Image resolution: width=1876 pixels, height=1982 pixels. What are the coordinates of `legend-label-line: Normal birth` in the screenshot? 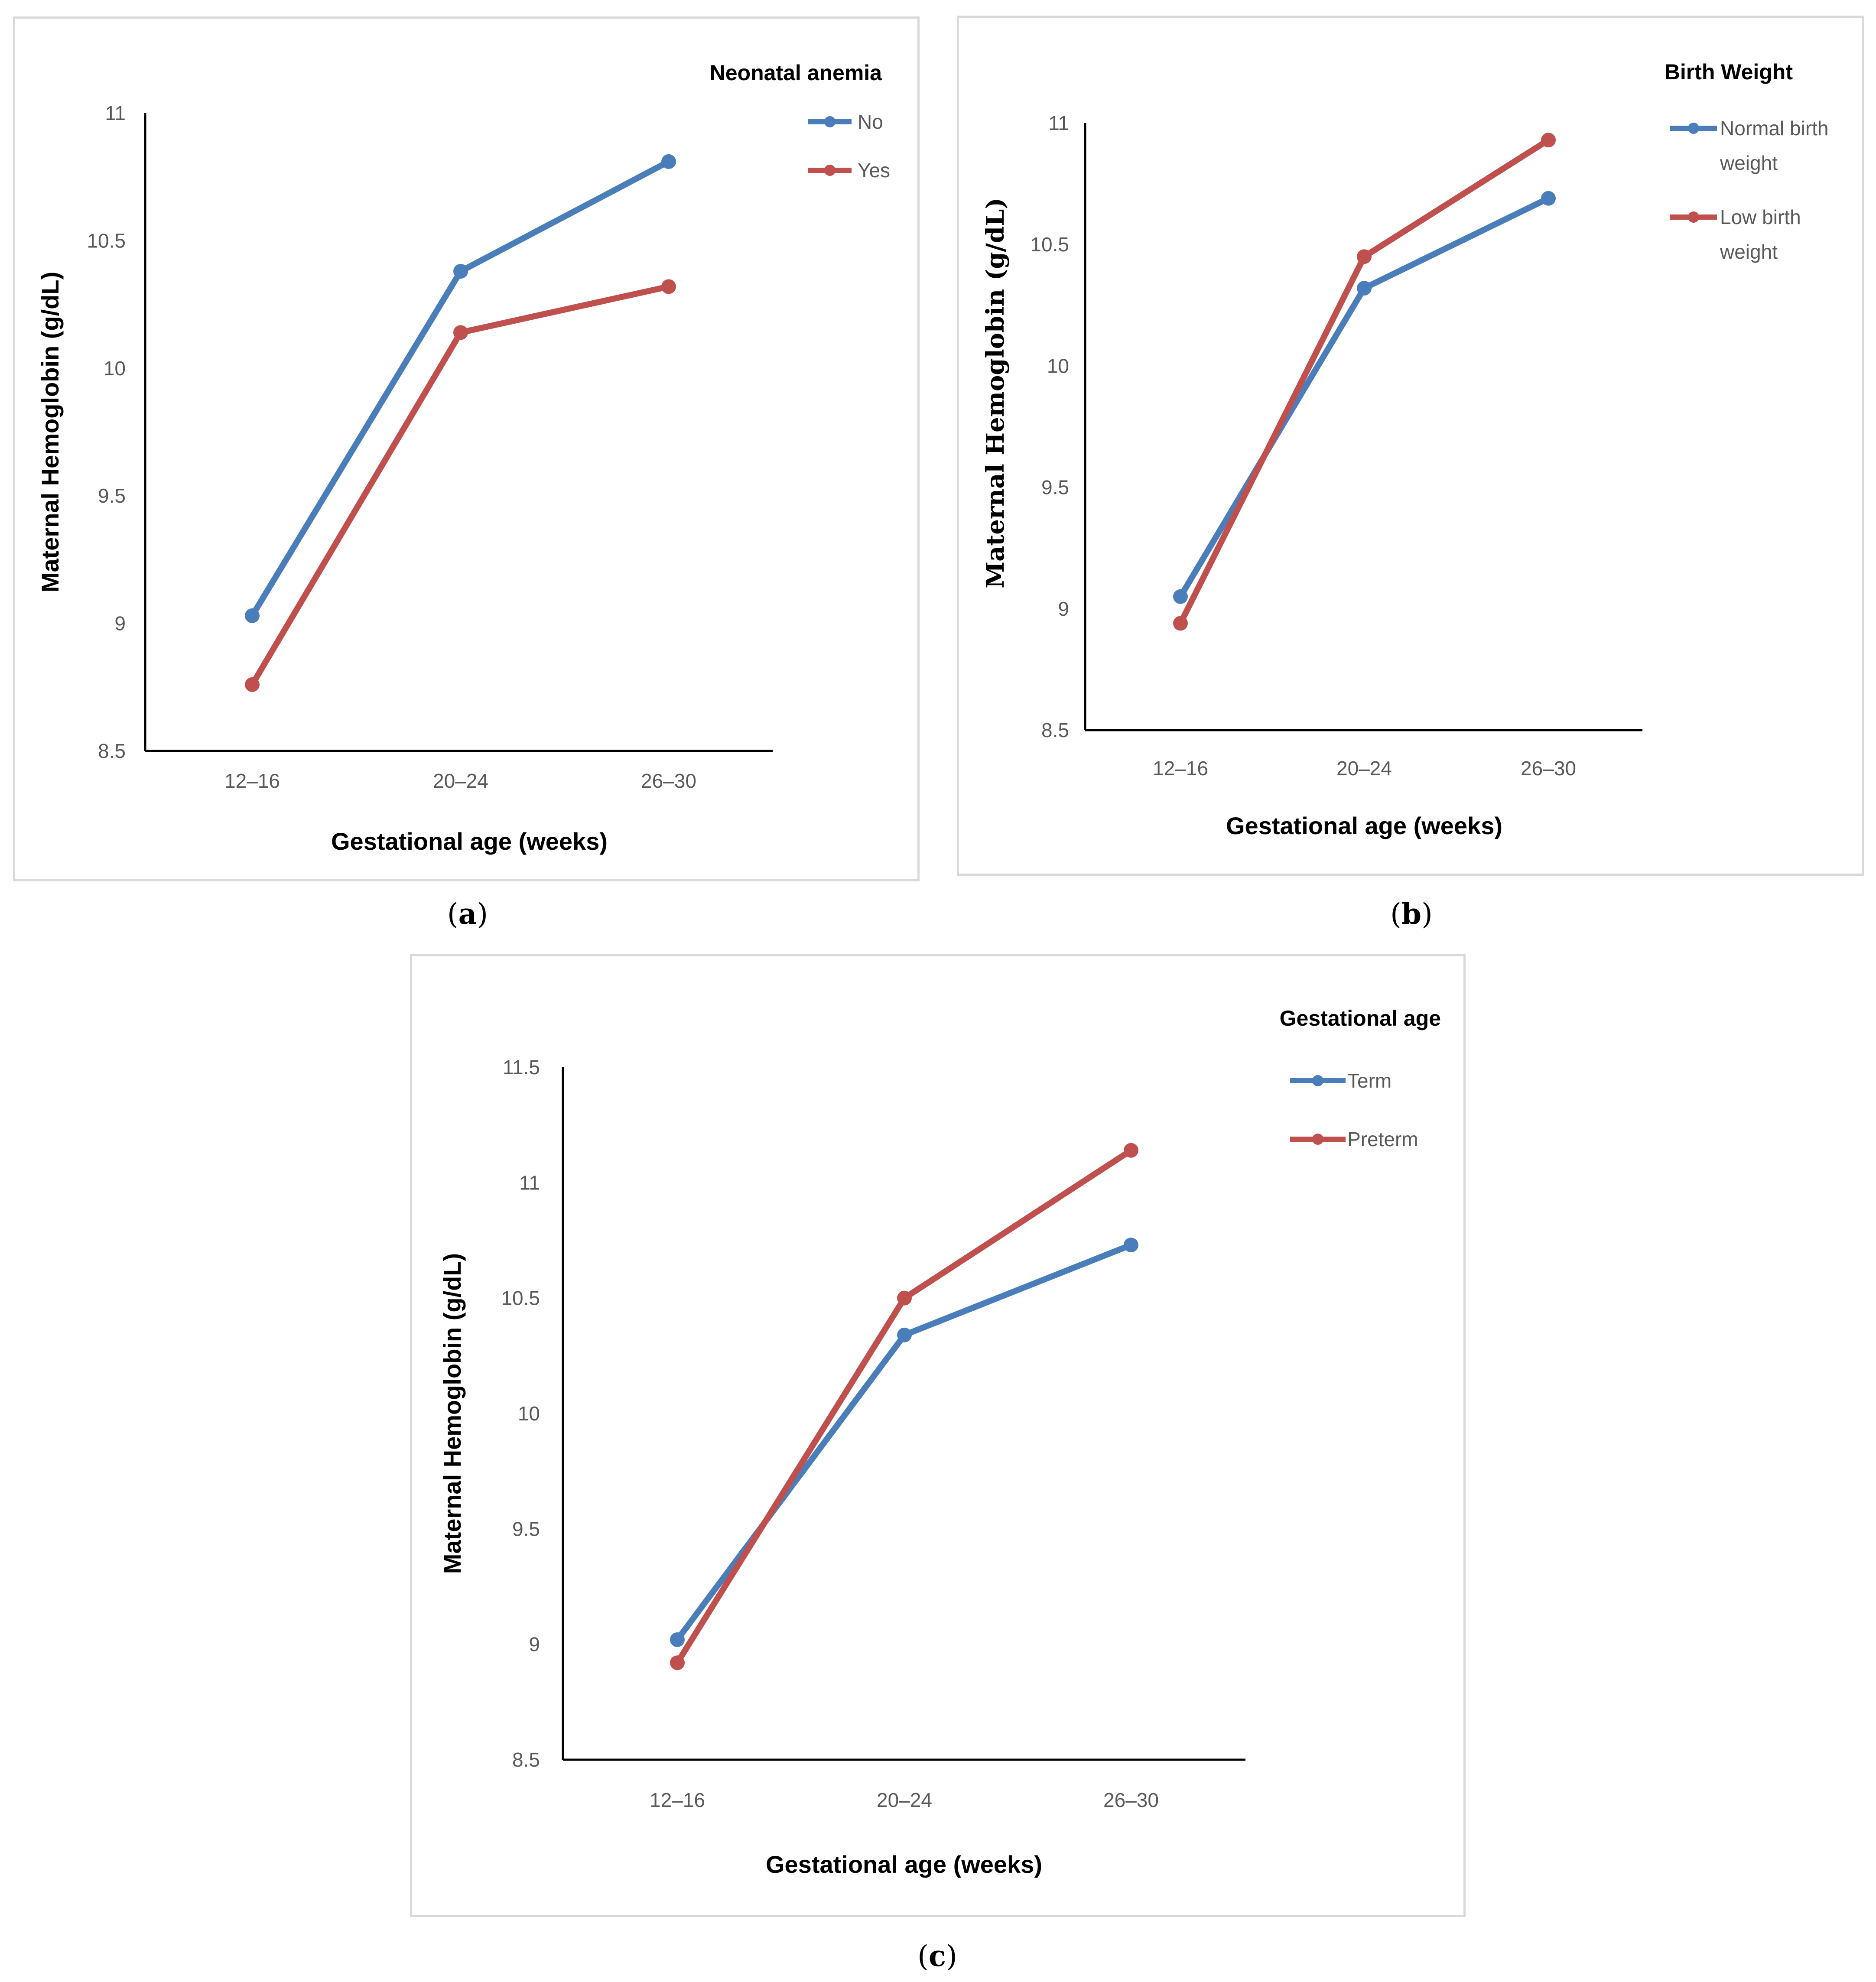 It's located at (1774, 128).